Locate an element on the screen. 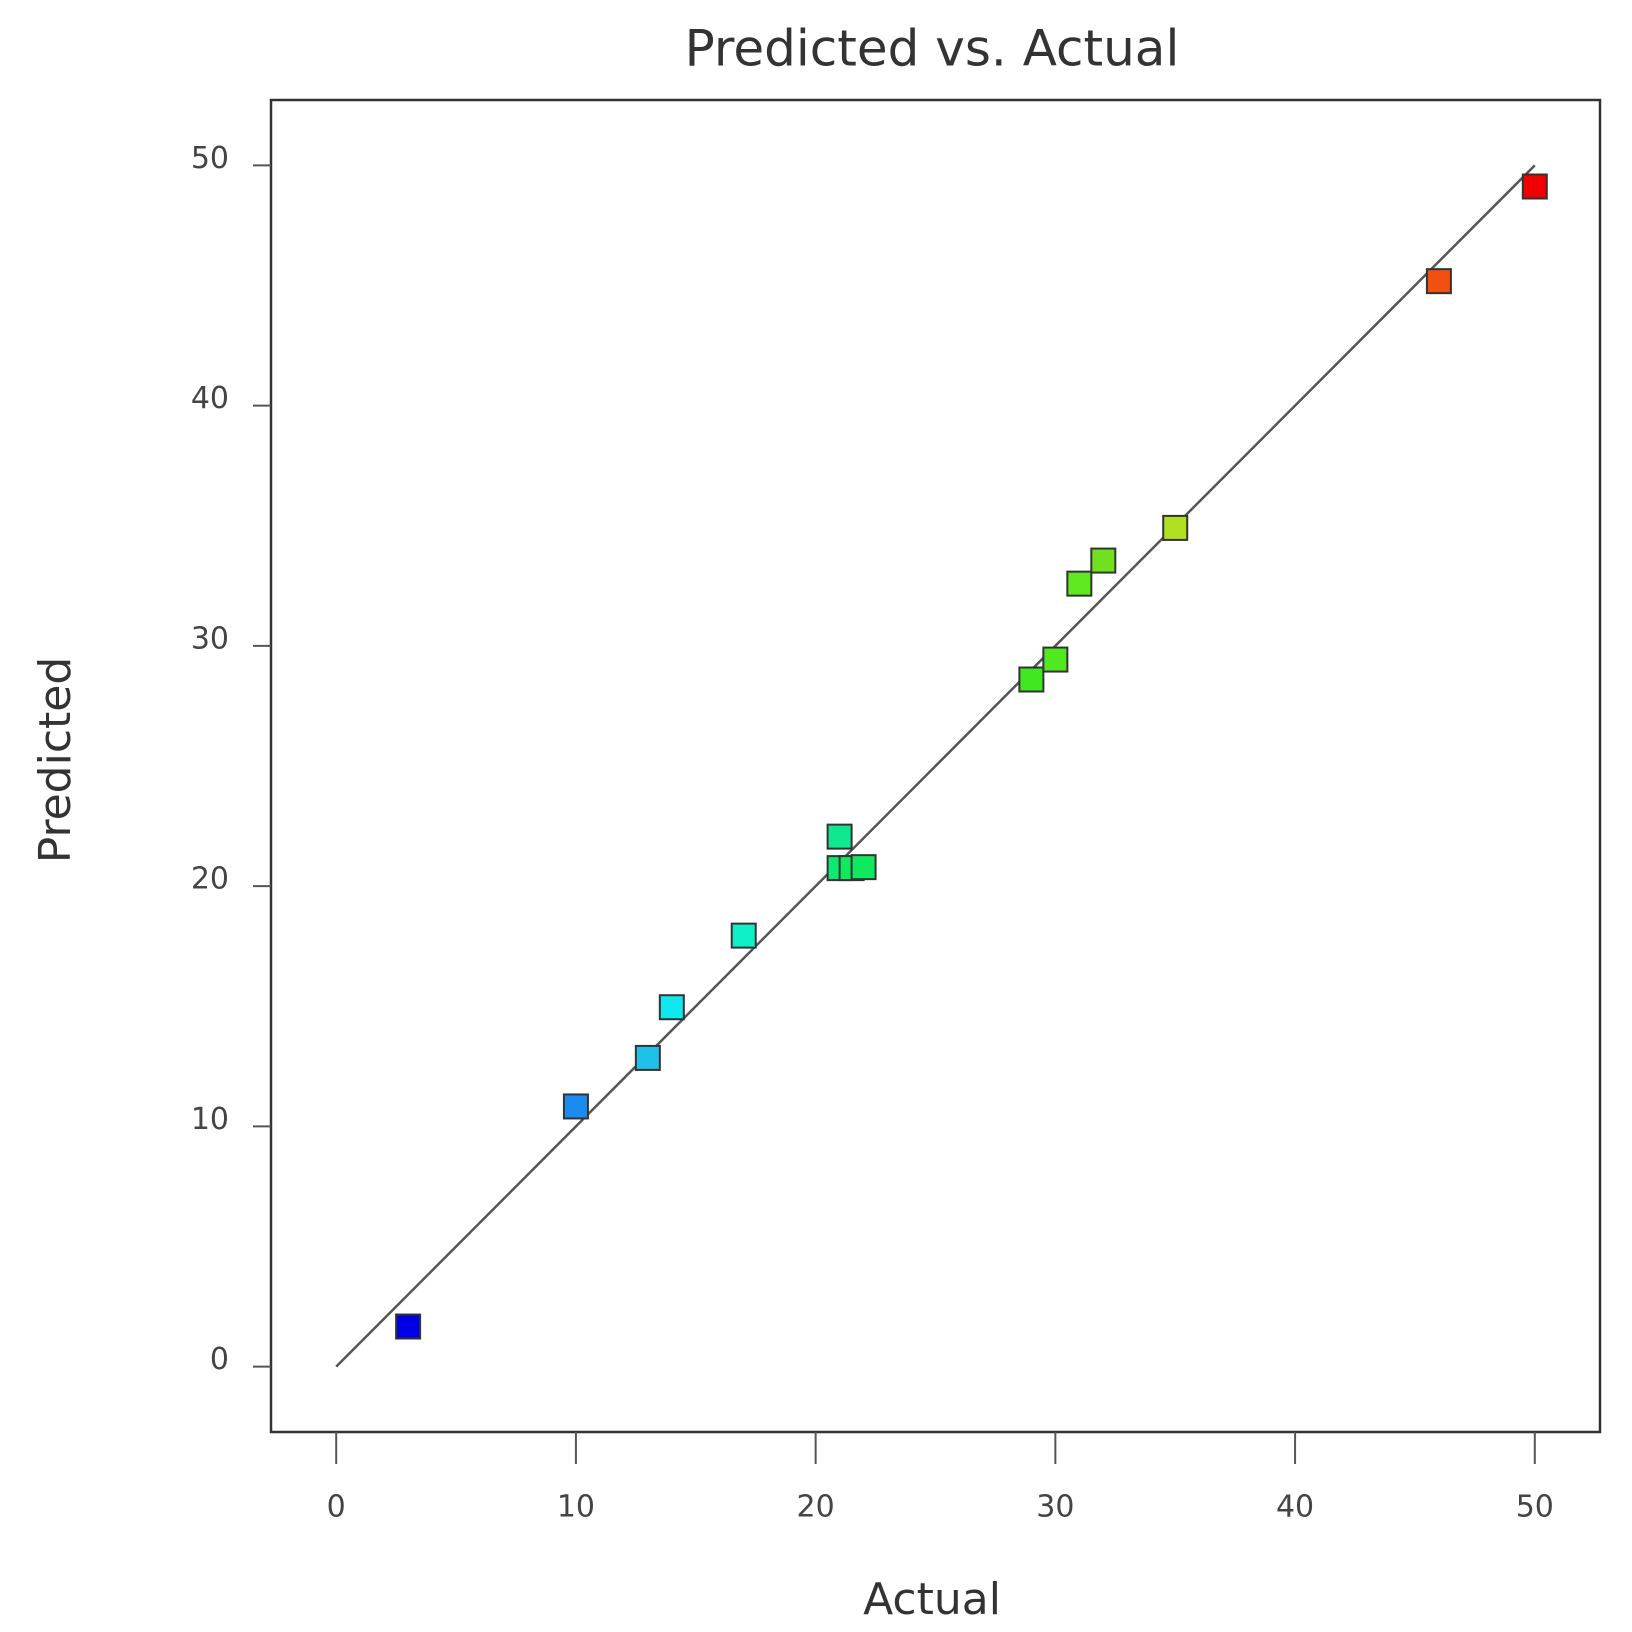 The image size is (1632, 1632). x-tick-label: 30 is located at coordinates (1055, 1507).